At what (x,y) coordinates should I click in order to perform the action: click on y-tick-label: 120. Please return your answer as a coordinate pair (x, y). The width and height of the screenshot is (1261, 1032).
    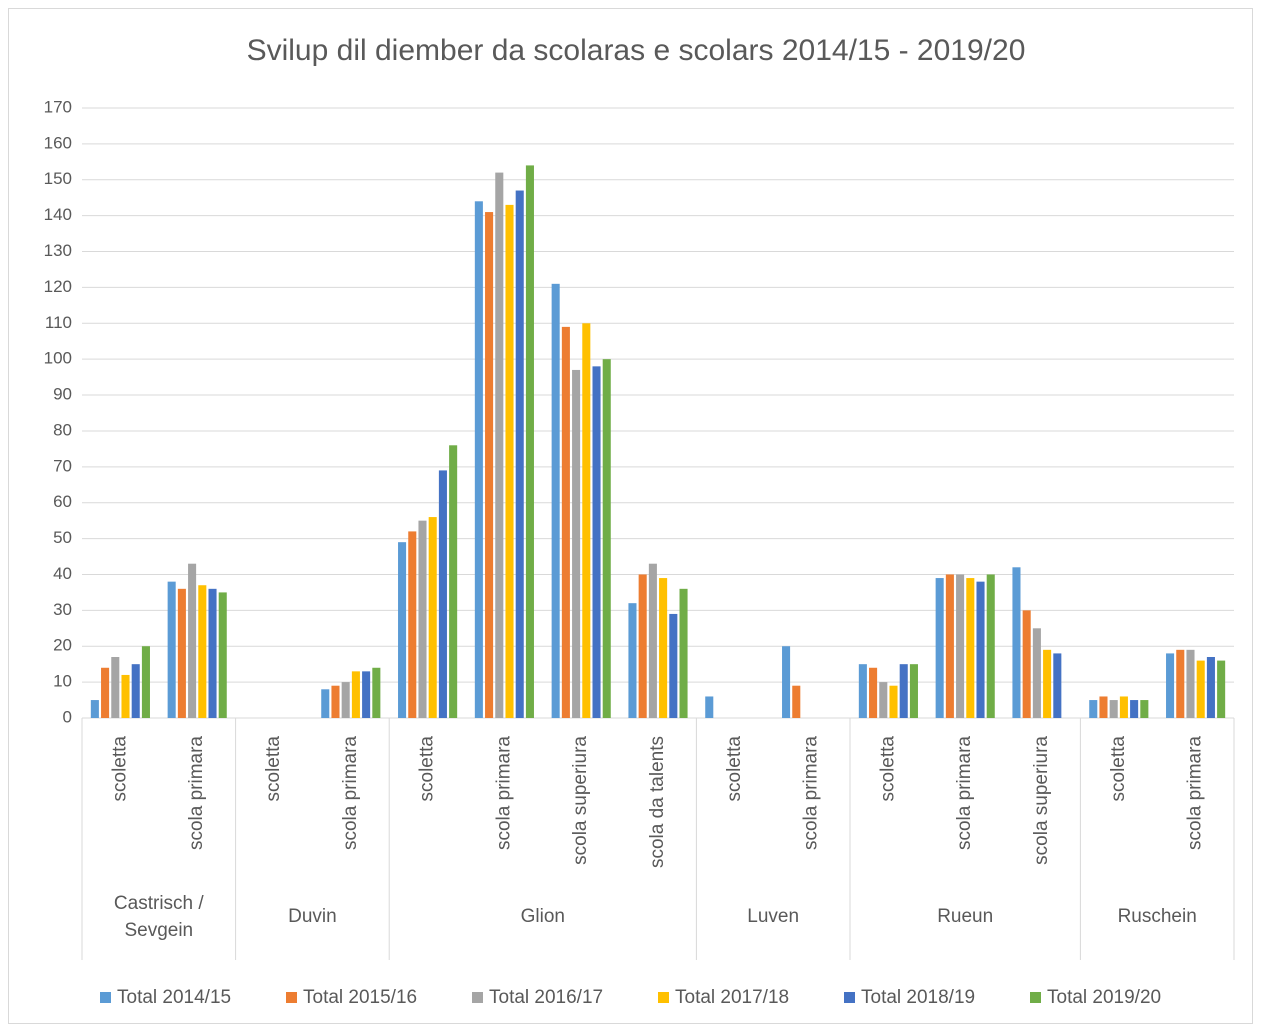
    Looking at the image, I should click on (58, 286).